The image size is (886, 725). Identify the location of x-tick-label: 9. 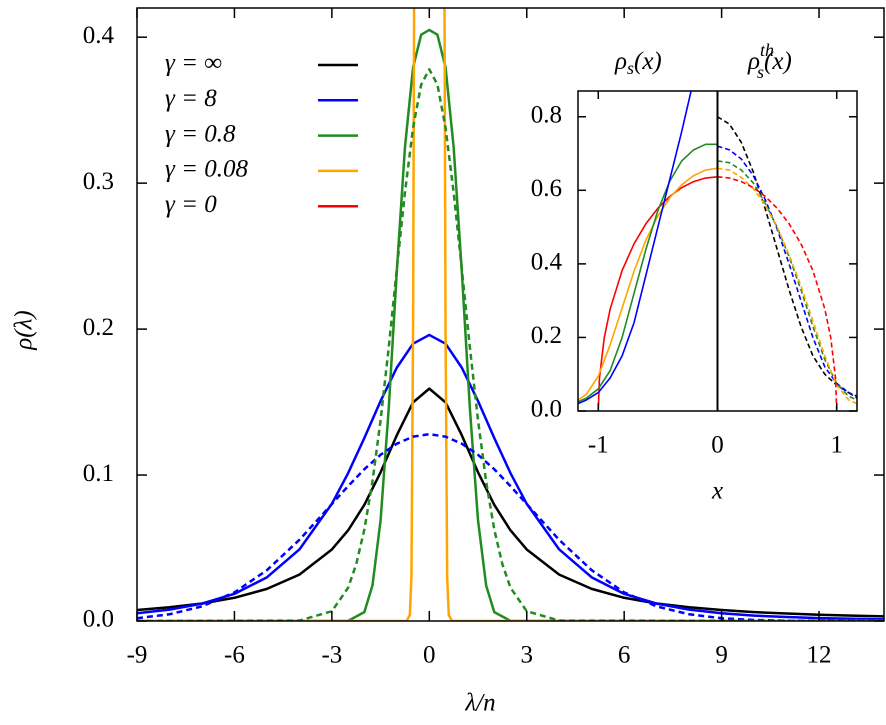
(721, 655).